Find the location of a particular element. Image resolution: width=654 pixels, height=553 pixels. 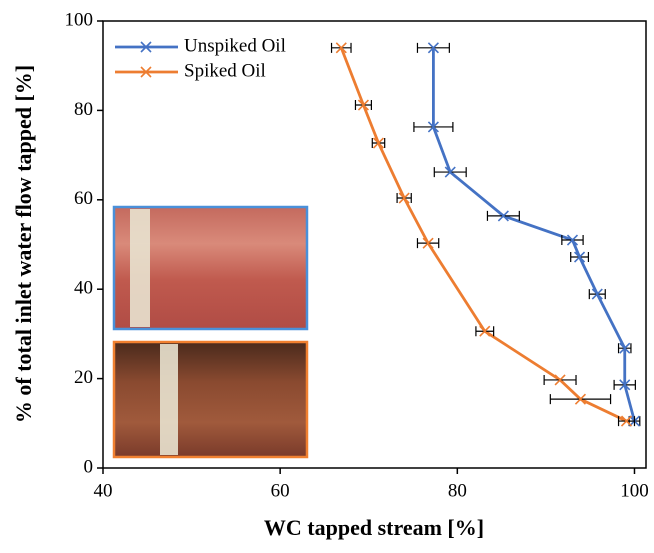

x-tick-label: 40 is located at coordinates (103, 490).